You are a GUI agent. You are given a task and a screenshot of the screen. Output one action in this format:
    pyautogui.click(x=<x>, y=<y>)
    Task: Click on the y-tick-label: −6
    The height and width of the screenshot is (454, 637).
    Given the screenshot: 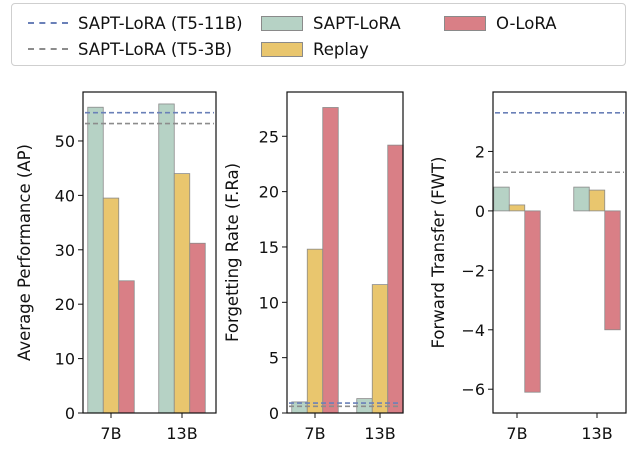 What is the action you would take?
    pyautogui.click(x=473, y=389)
    